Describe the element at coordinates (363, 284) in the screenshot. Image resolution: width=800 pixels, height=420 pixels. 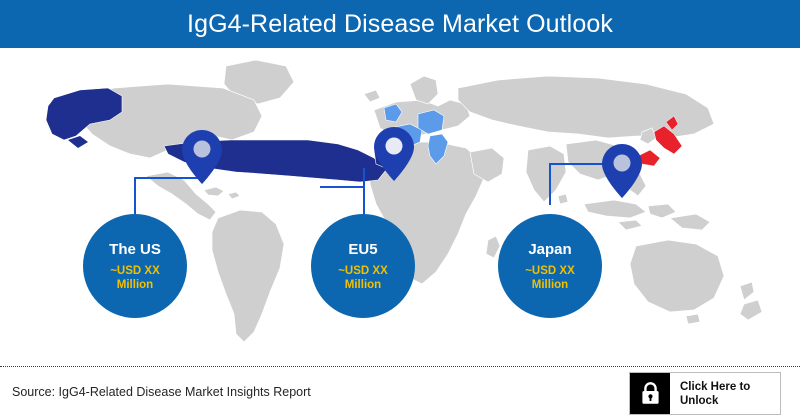
I see `region-value-unit-eu5: Million` at that location.